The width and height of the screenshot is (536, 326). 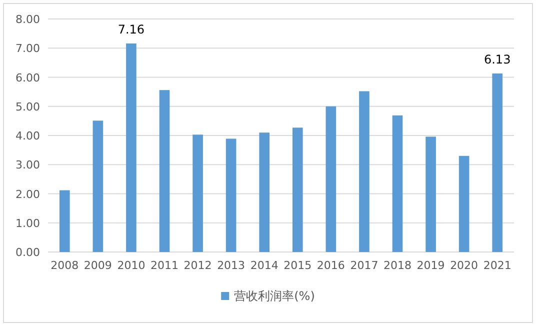 What do you see at coordinates (28, 19) in the screenshot?
I see `y-tick-label: 8.00` at bounding box center [28, 19].